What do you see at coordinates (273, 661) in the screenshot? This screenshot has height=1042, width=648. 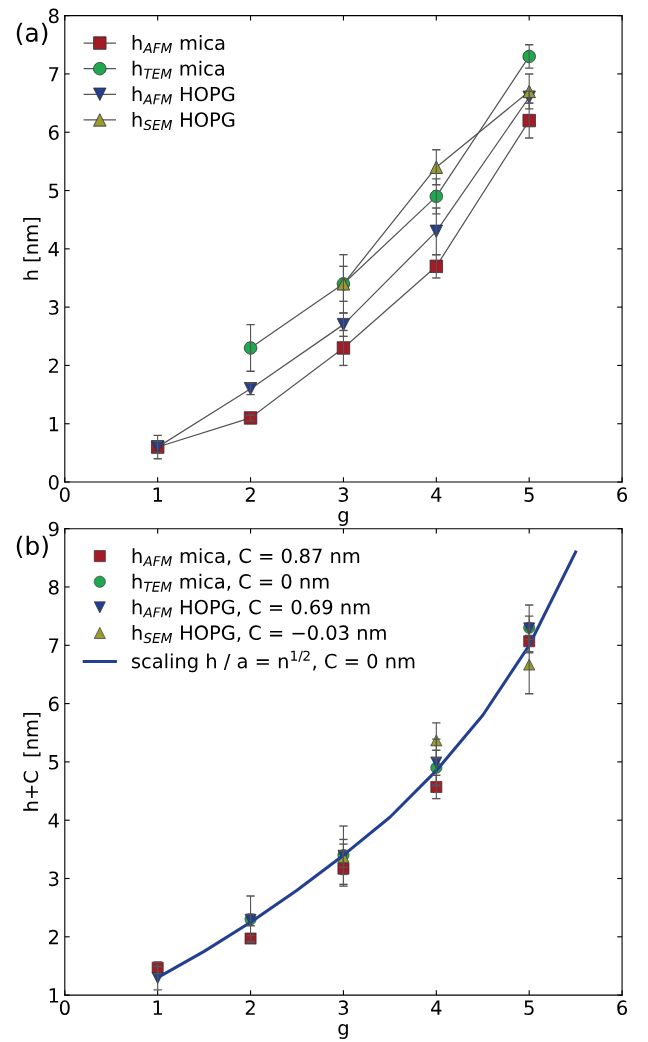 I see `legend-label: scaling h / a = n$^{1/2}$, C = 0 nm` at bounding box center [273, 661].